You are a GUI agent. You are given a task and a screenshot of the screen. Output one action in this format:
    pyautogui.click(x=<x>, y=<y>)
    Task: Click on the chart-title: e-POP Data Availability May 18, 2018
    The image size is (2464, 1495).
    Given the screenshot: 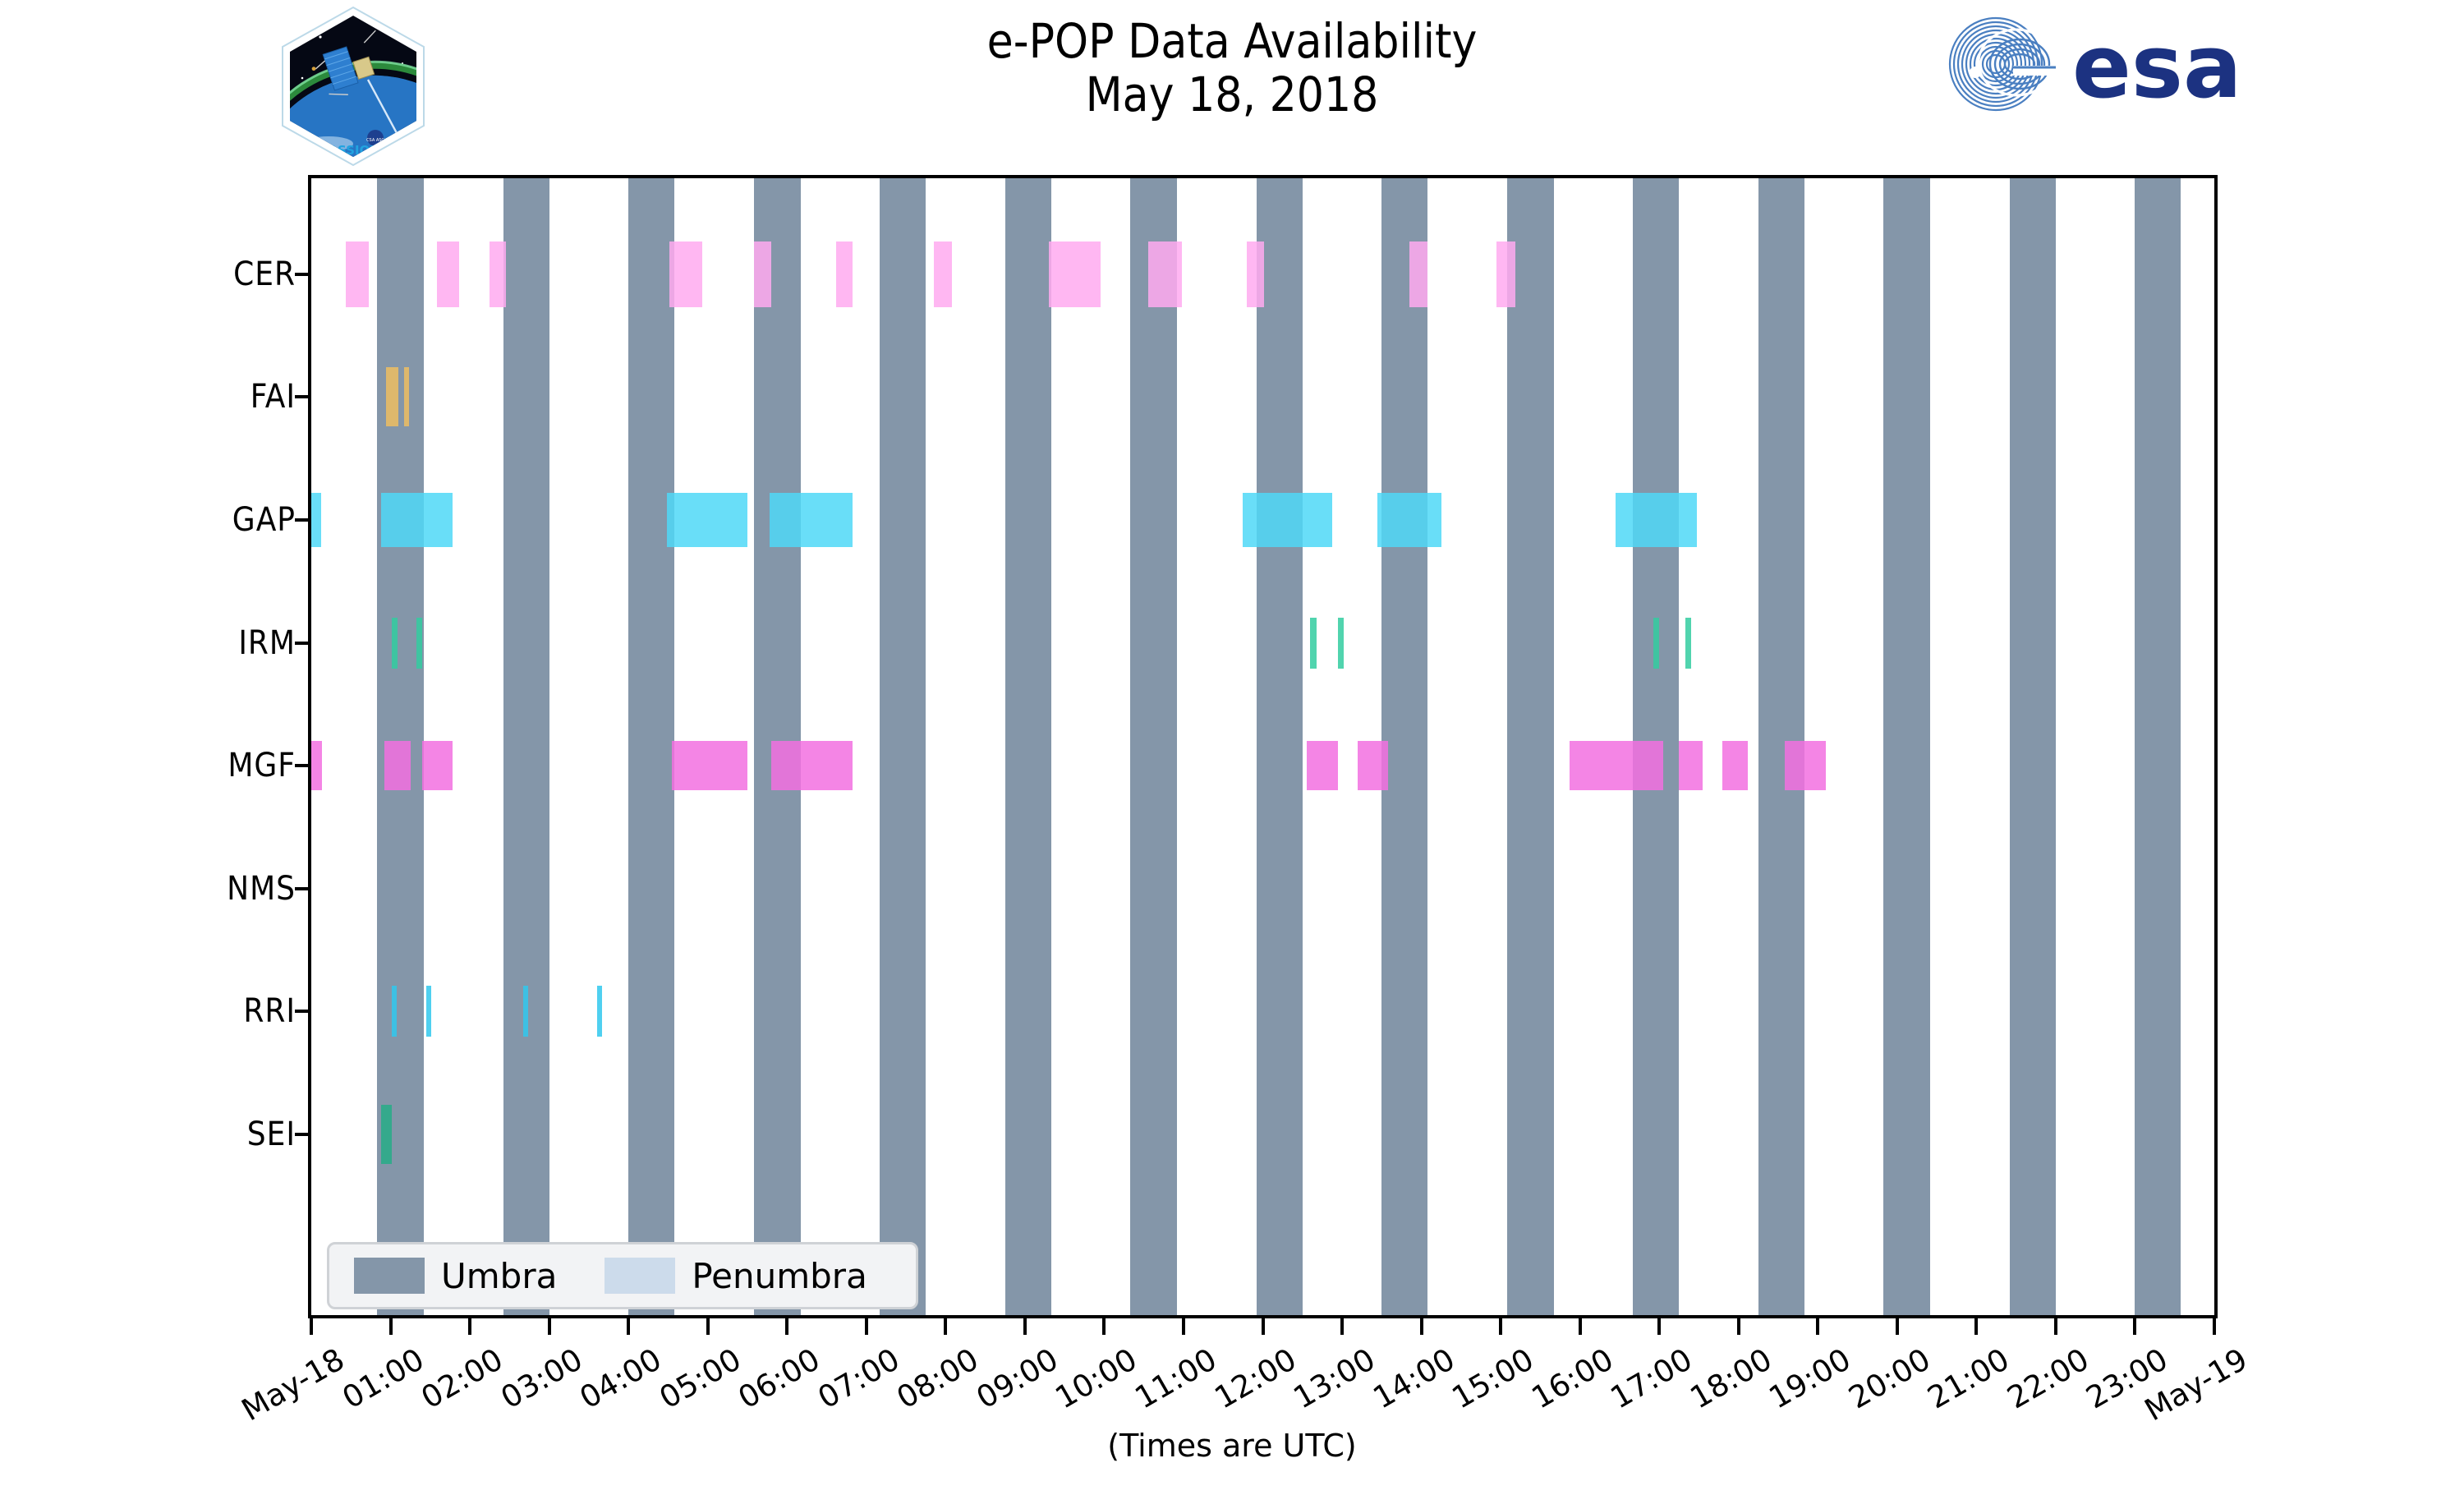 What is the action you would take?
    pyautogui.click(x=1232, y=68)
    